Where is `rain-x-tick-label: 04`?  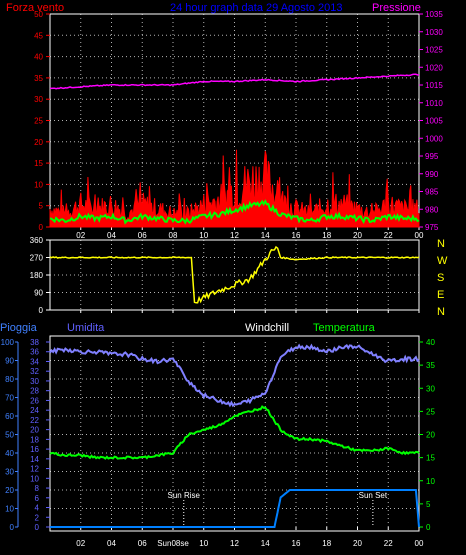
rain-x-tick-label: 04 is located at coordinates (111, 543).